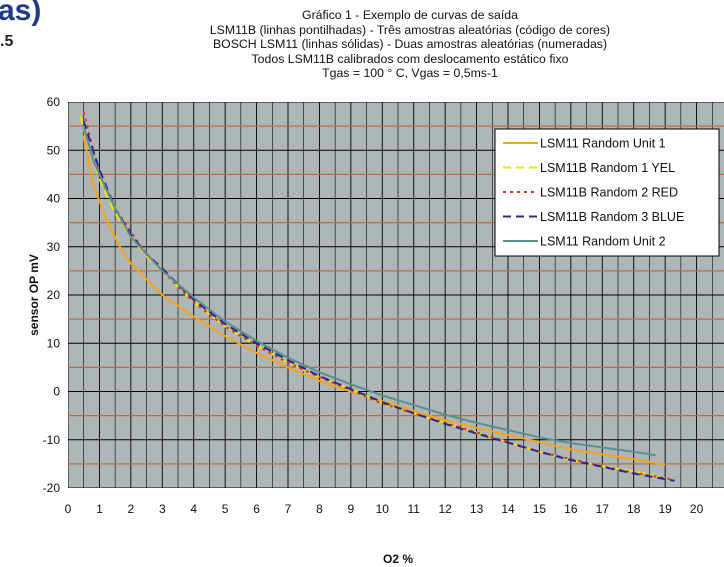  I want to click on x-tick-label: 7, so click(288, 509).